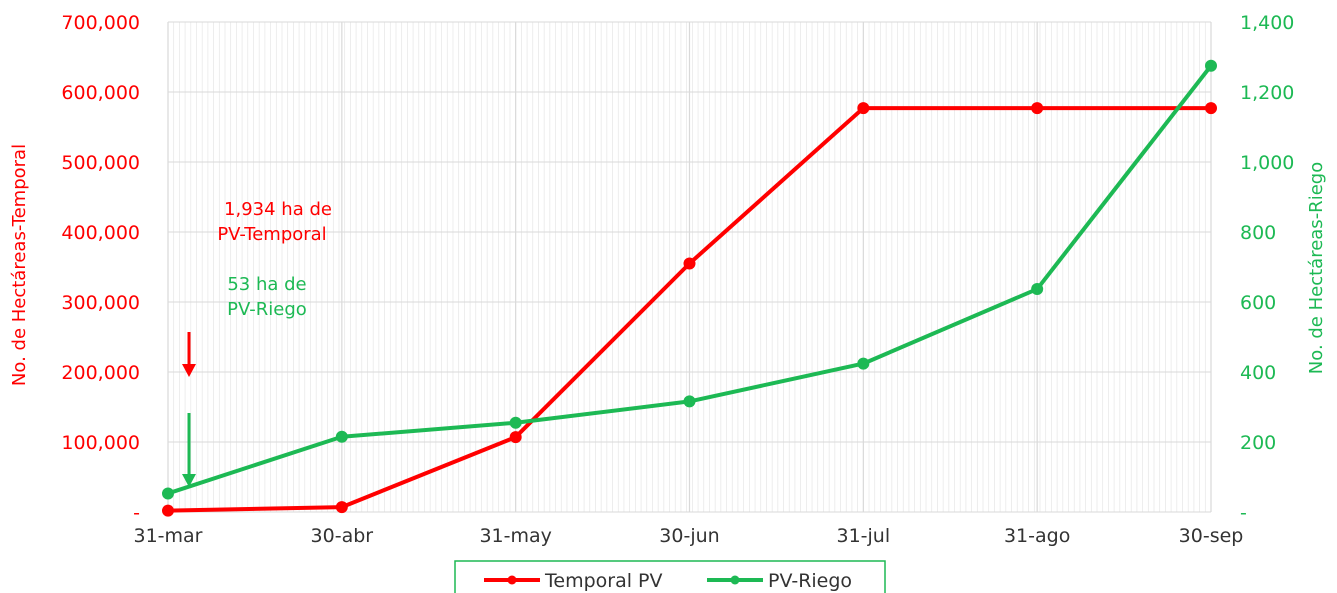  I want to click on left-tick-label: -, so click(136, 513).